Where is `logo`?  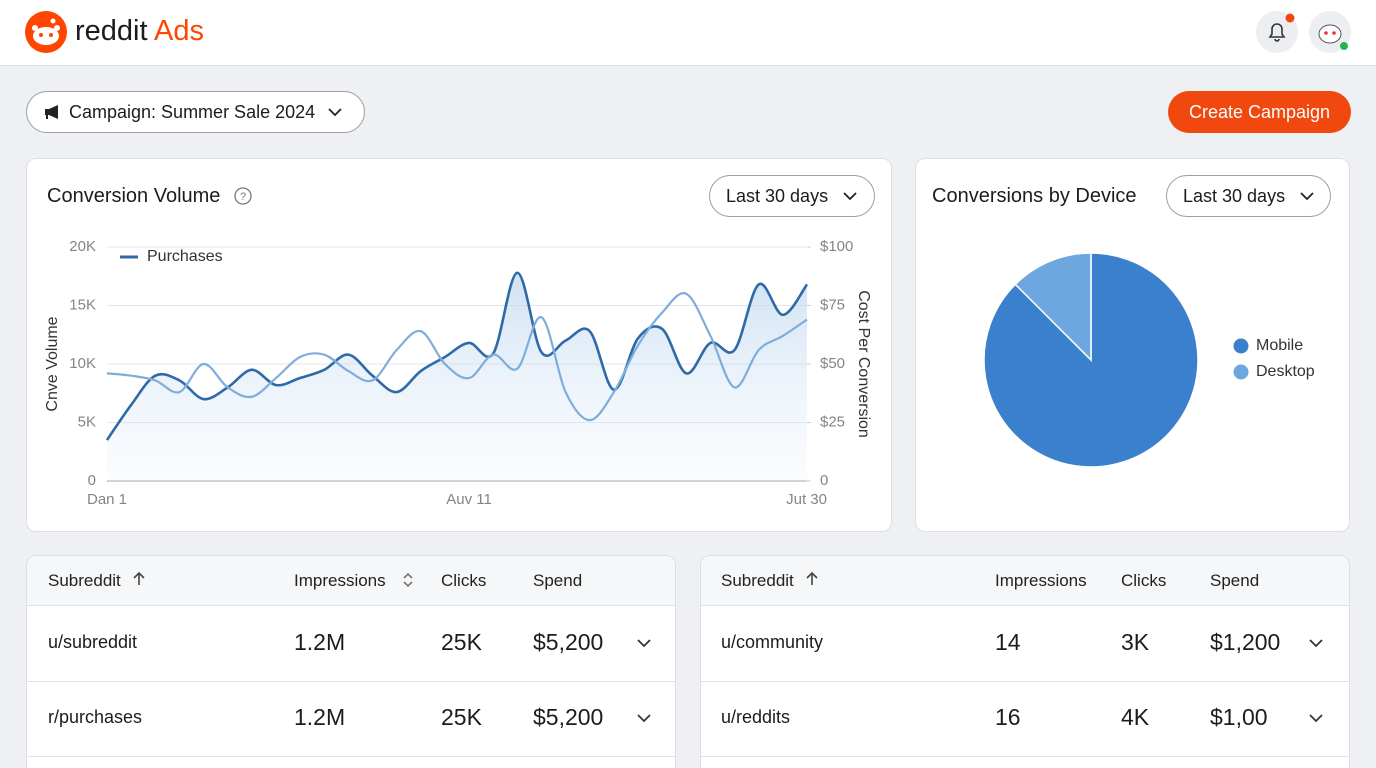 logo is located at coordinates (46, 32).